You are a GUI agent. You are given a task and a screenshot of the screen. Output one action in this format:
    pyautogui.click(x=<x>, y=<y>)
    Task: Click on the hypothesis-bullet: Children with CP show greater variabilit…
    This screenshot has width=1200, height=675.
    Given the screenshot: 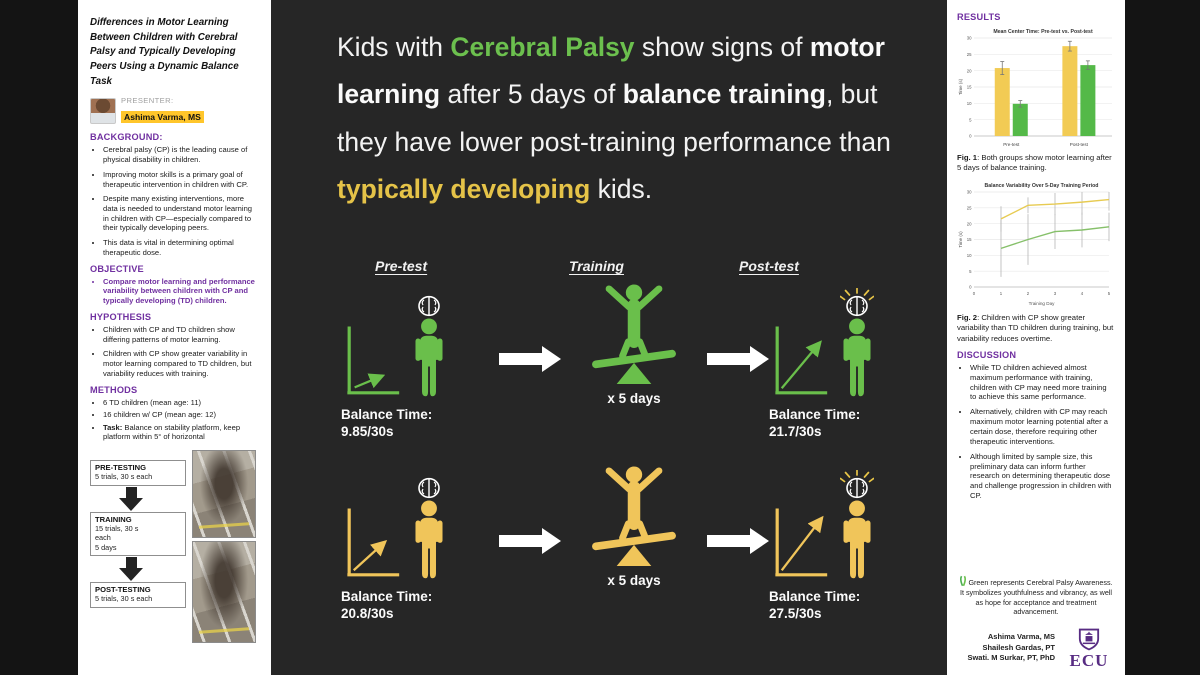 What is the action you would take?
    pyautogui.click(x=181, y=364)
    